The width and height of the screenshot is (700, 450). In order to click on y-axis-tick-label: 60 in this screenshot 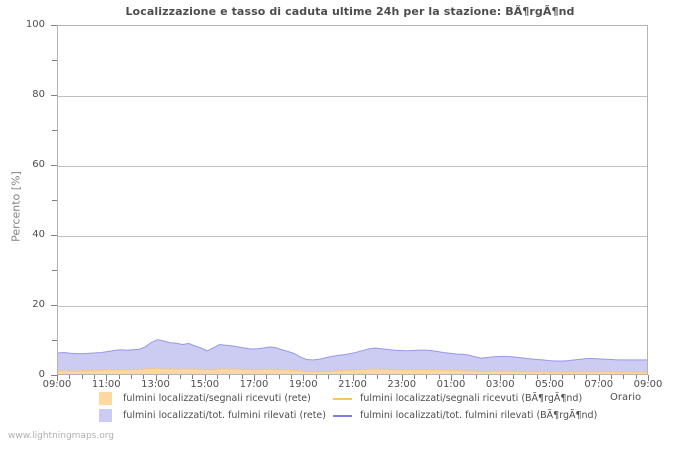, I will do `click(38, 164)`.